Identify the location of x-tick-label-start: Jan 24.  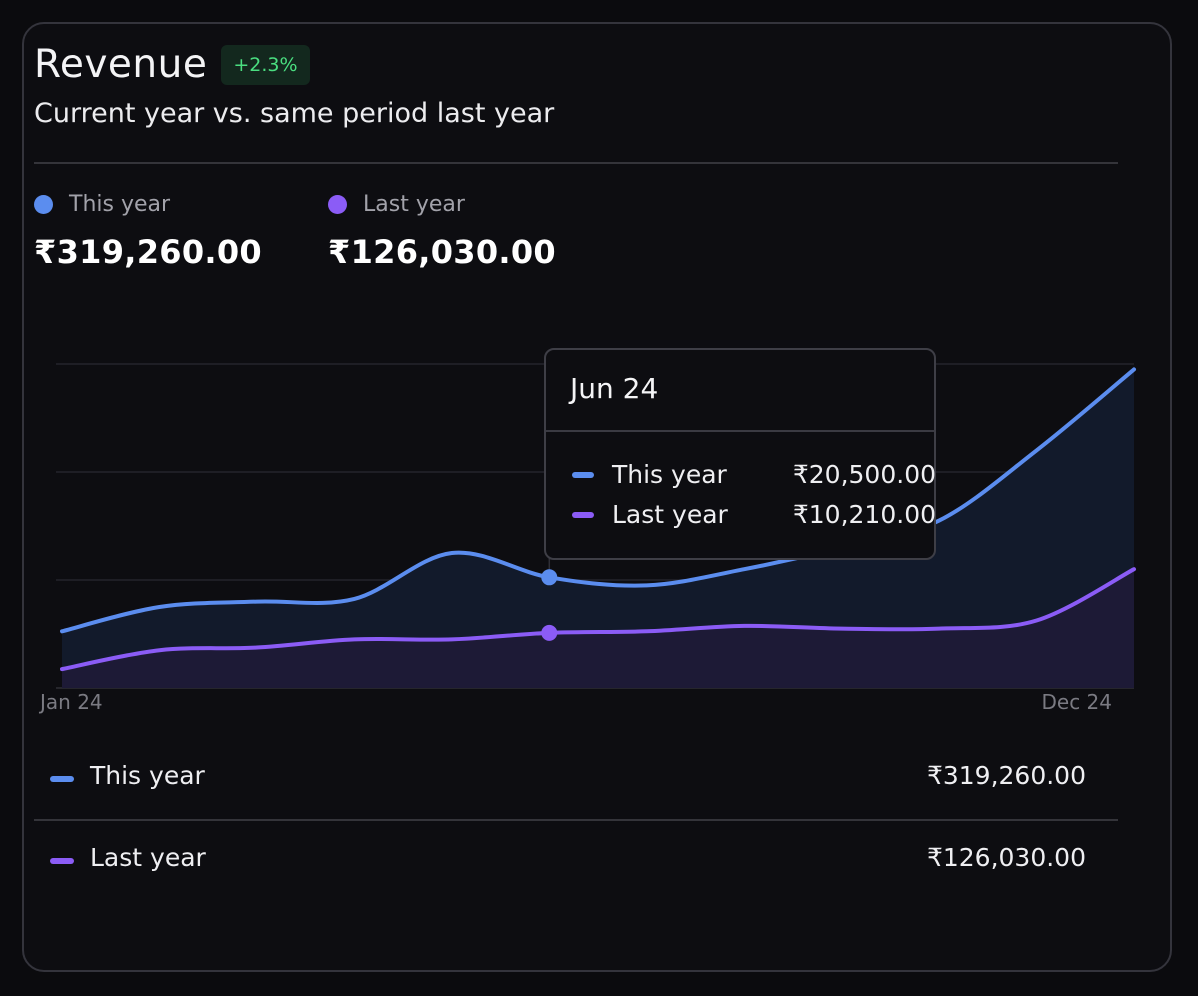
(71, 702).